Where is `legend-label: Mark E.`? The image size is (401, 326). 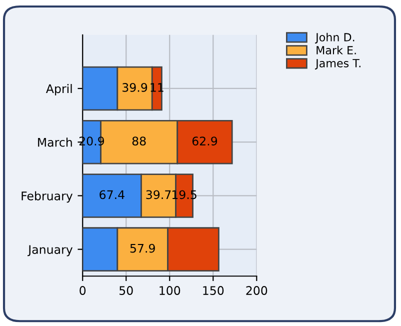 legend-label: Mark E. is located at coordinates (336, 50).